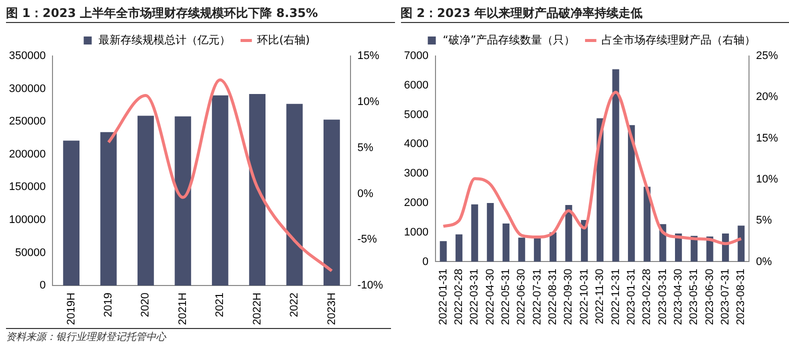  What do you see at coordinates (415, 202) in the screenshot?
I see `y-tick-label: 2000` at bounding box center [415, 202].